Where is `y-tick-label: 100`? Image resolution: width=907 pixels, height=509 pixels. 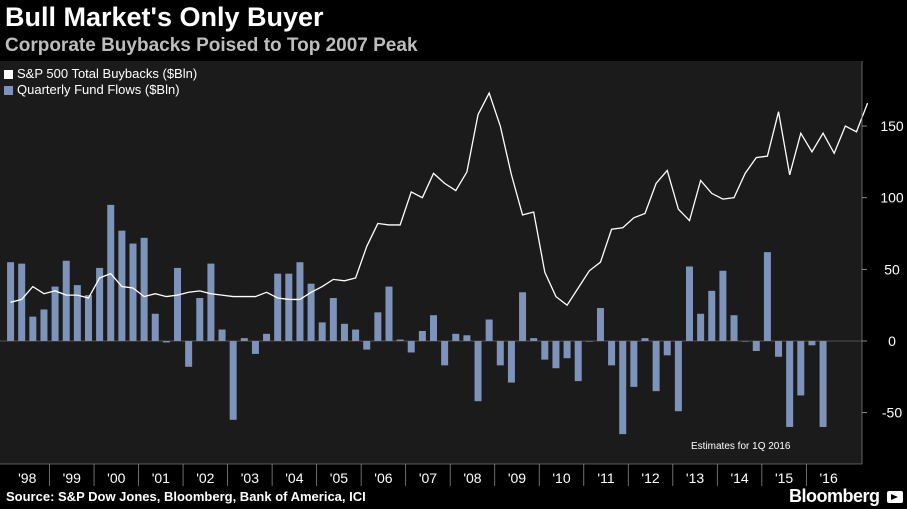 y-tick-label: 100 is located at coordinates (892, 198).